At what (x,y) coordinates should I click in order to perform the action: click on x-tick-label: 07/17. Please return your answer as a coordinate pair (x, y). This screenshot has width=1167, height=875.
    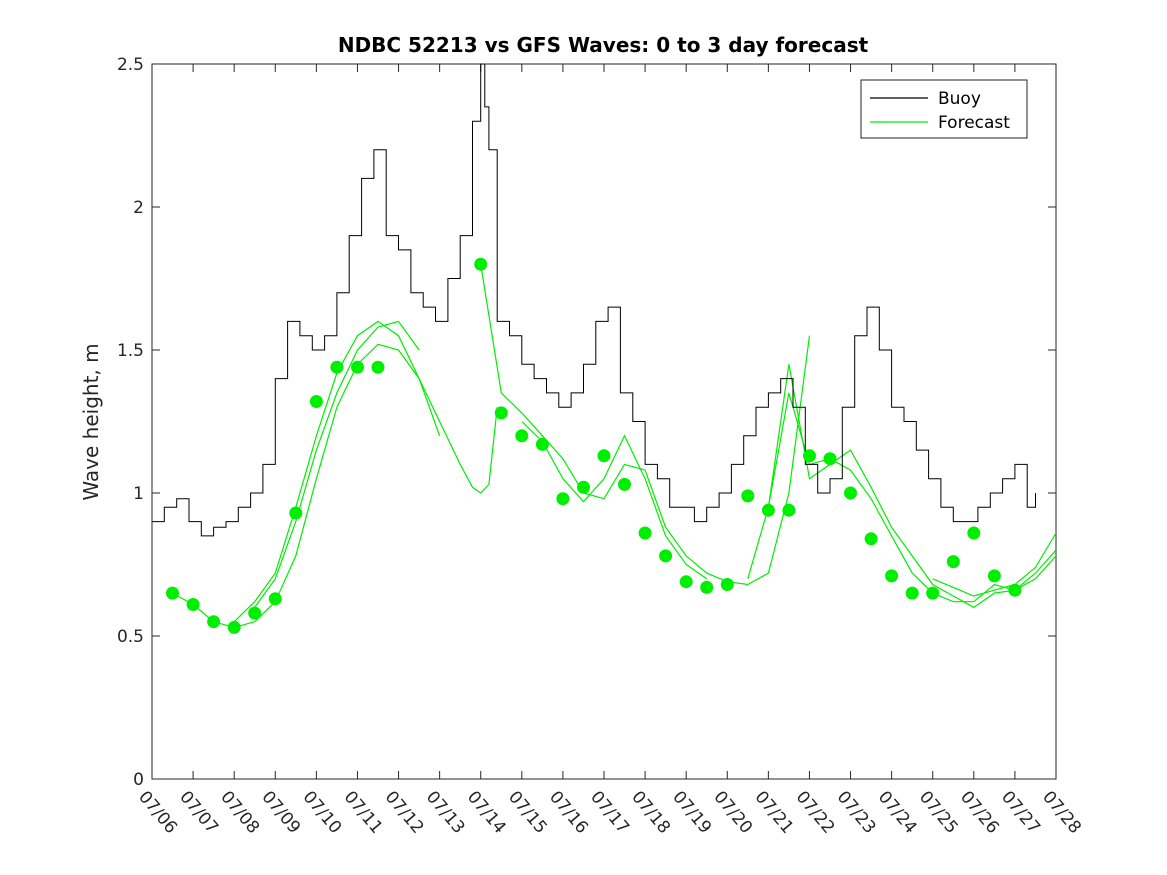
    Looking at the image, I should click on (609, 812).